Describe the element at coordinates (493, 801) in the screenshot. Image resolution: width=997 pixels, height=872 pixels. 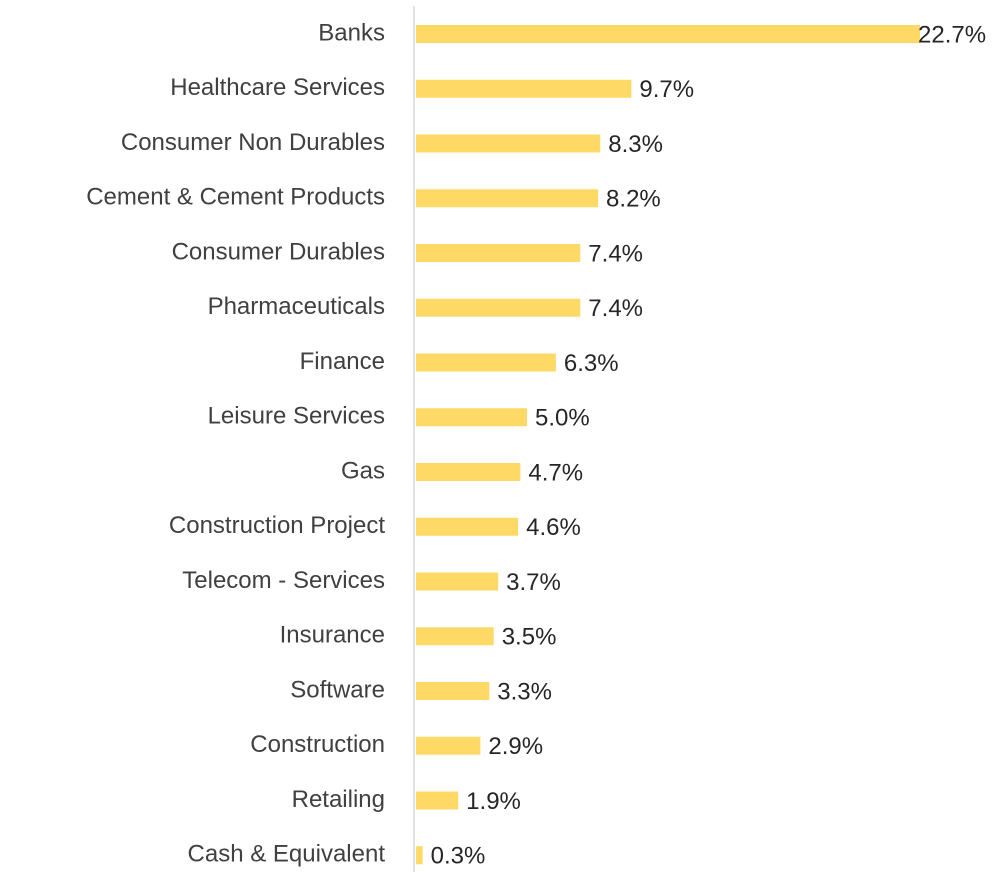
I see `value-label: 1.9%` at that location.